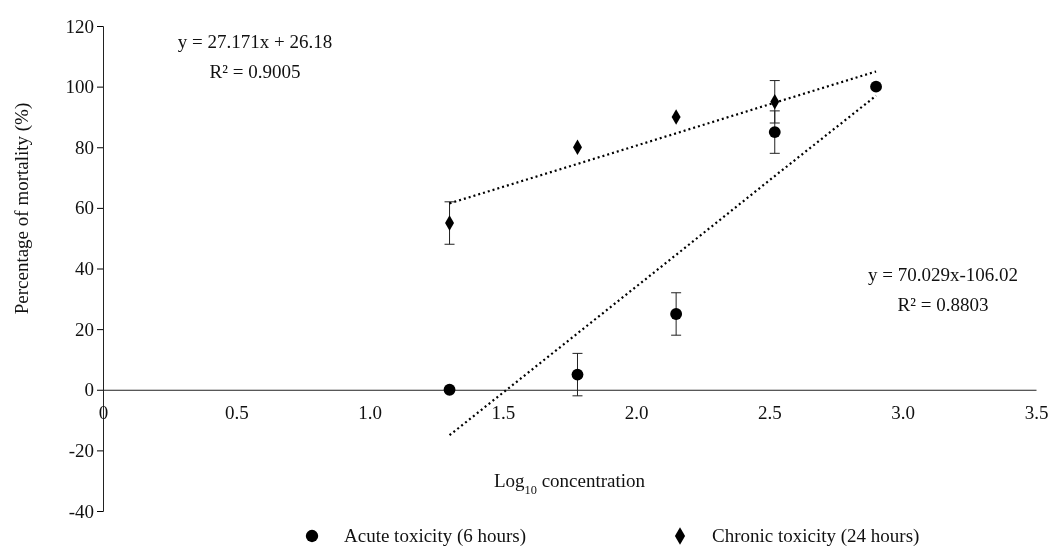 The height and width of the screenshot is (558, 1059). Describe the element at coordinates (569, 483) in the screenshot. I see `x-axis-title: Log$_{10}$ concentration` at that location.